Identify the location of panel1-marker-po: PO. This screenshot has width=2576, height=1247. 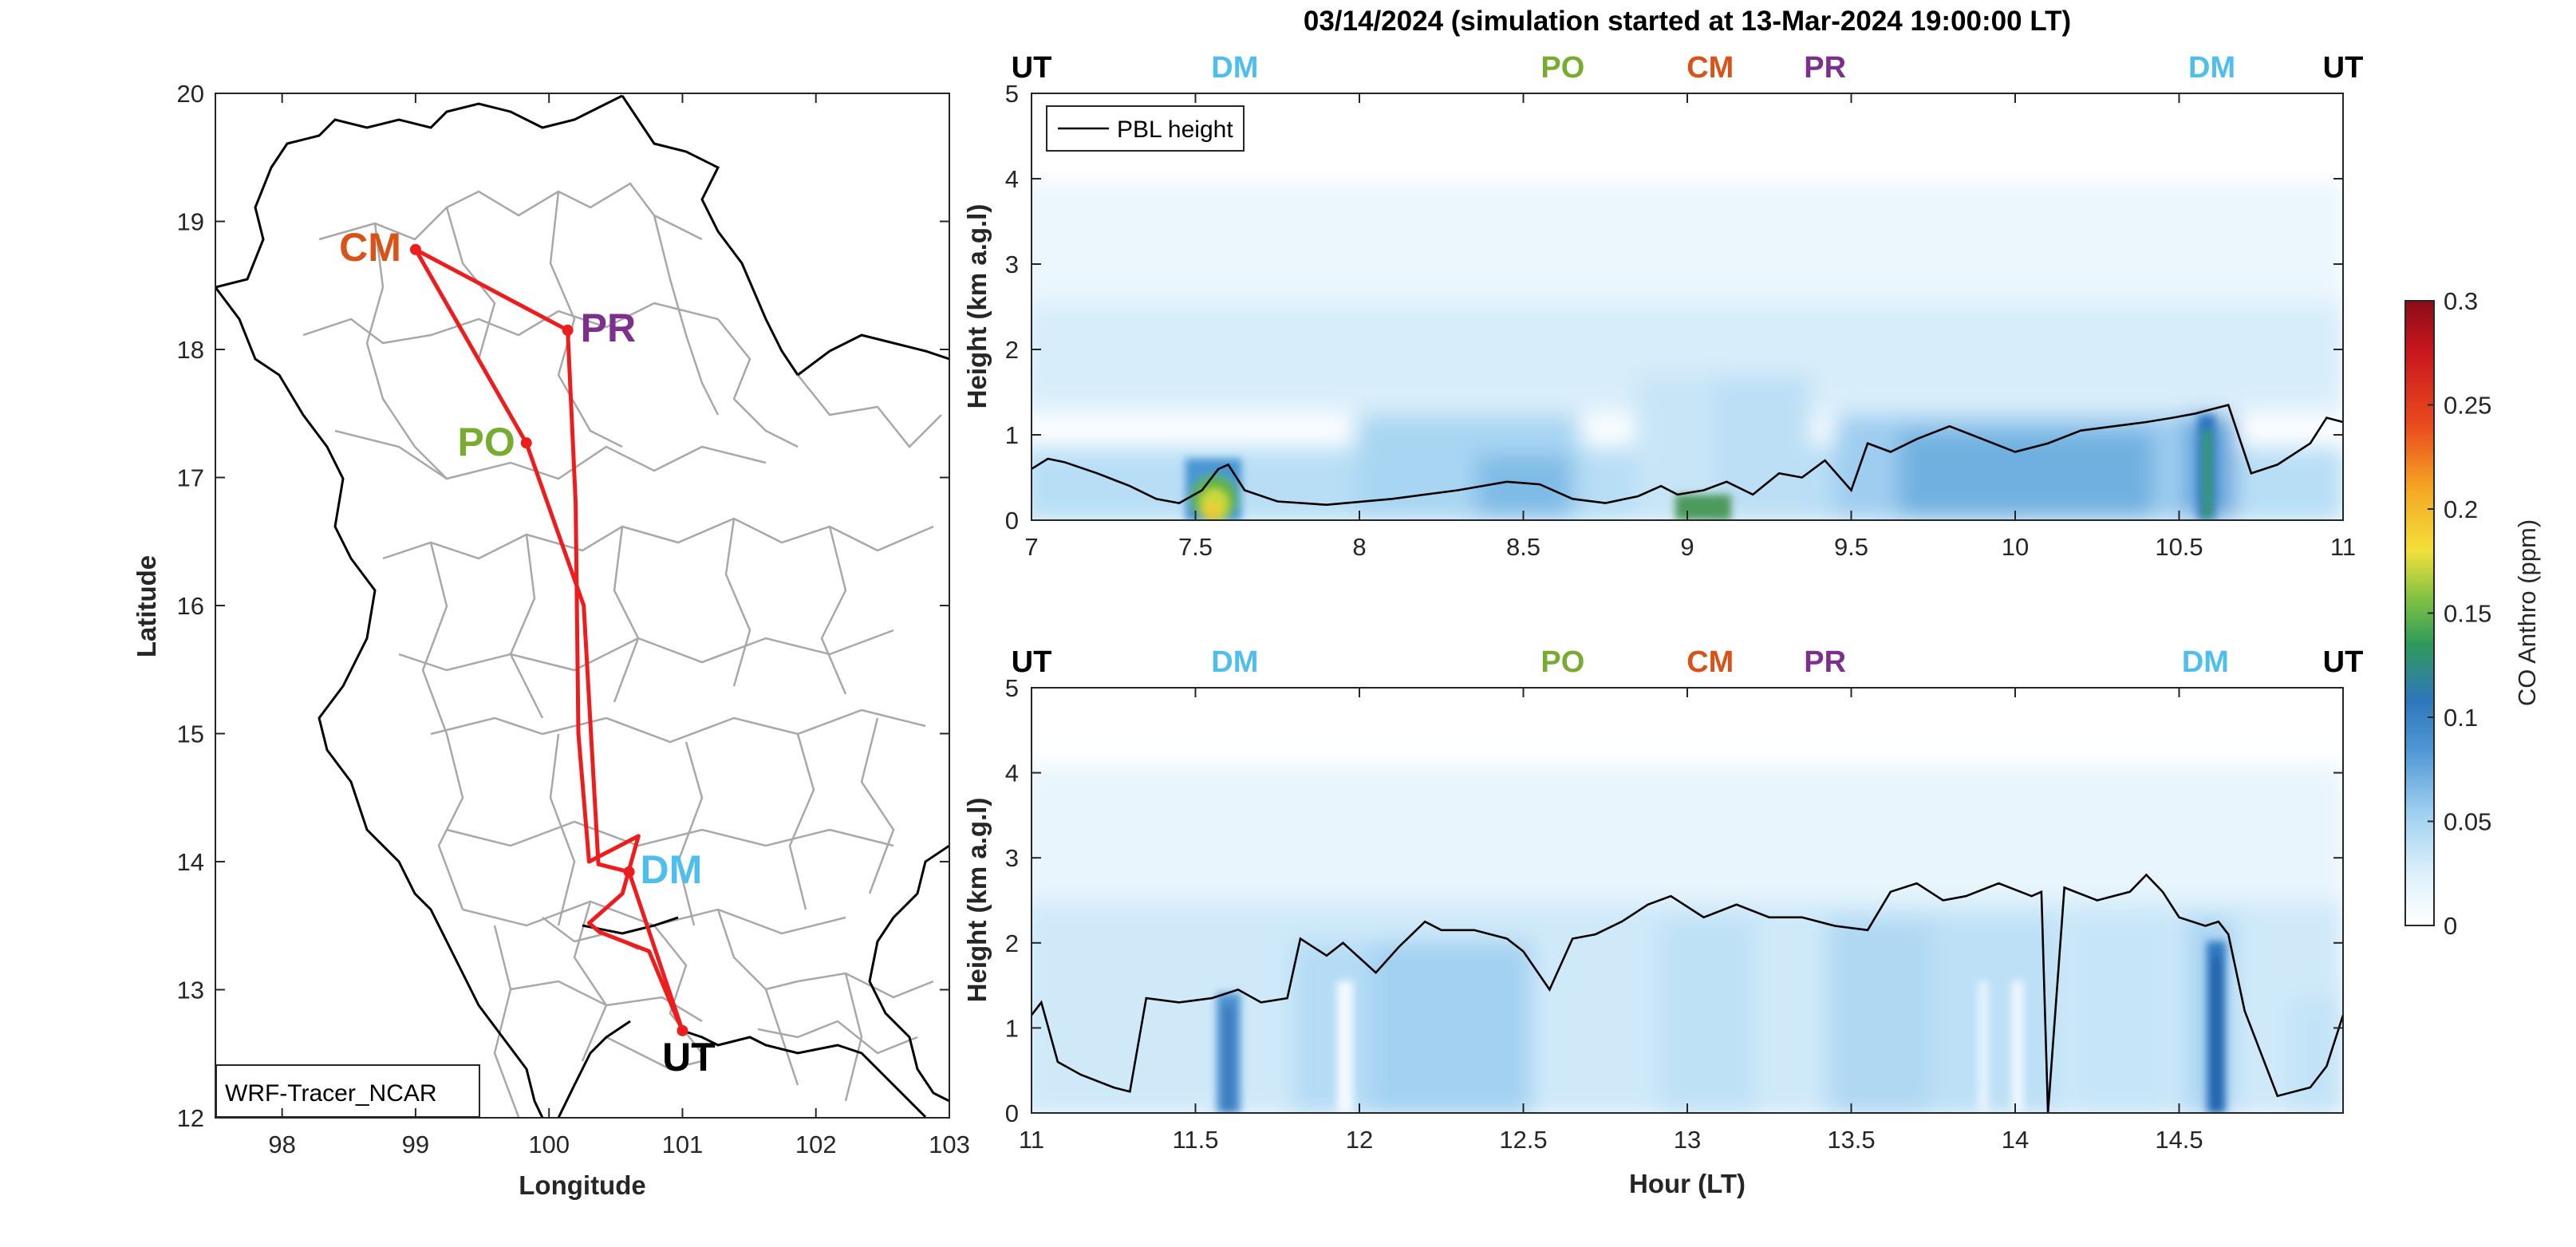
(1562, 68).